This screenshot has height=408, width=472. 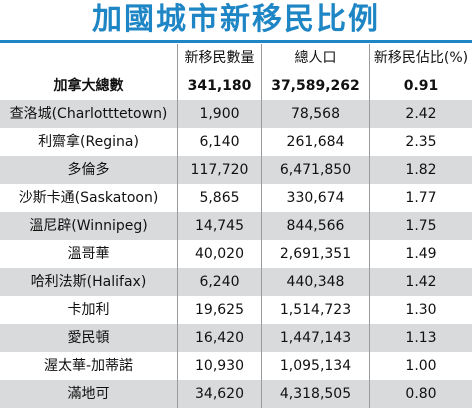 What do you see at coordinates (220, 310) in the screenshot?
I see `immigrants-cell: 19,625` at bounding box center [220, 310].